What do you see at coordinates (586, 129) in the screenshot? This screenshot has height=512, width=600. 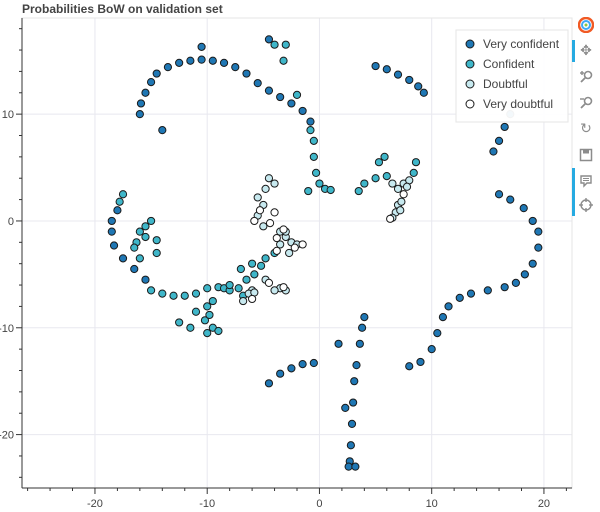 I see `reset-icon: ↻` at bounding box center [586, 129].